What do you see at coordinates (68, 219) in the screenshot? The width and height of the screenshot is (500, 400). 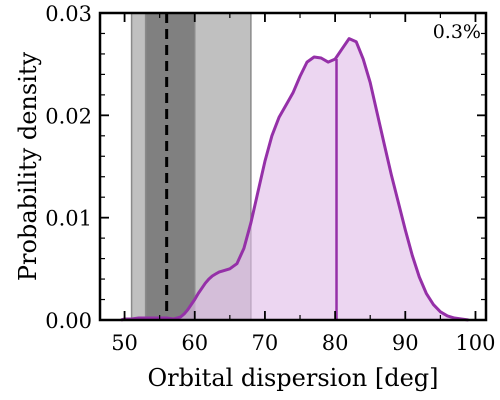 I see `y-tick-label: 0.01` at bounding box center [68, 219].